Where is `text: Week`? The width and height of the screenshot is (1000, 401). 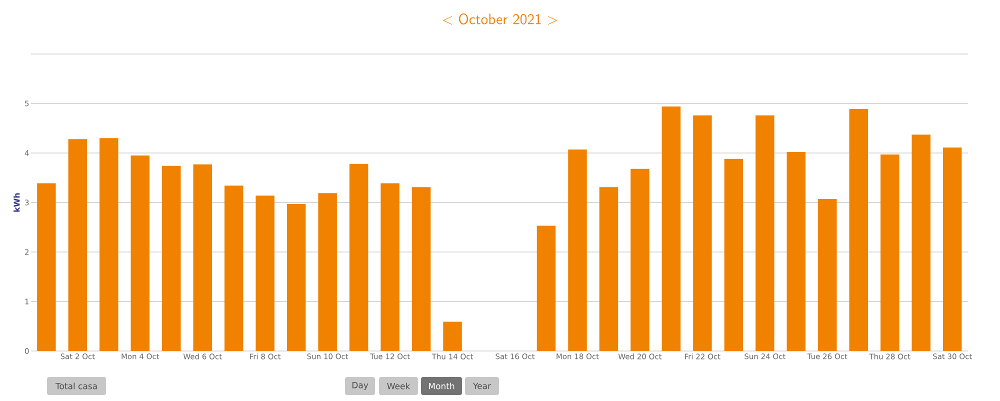
text: Week is located at coordinates (398, 386).